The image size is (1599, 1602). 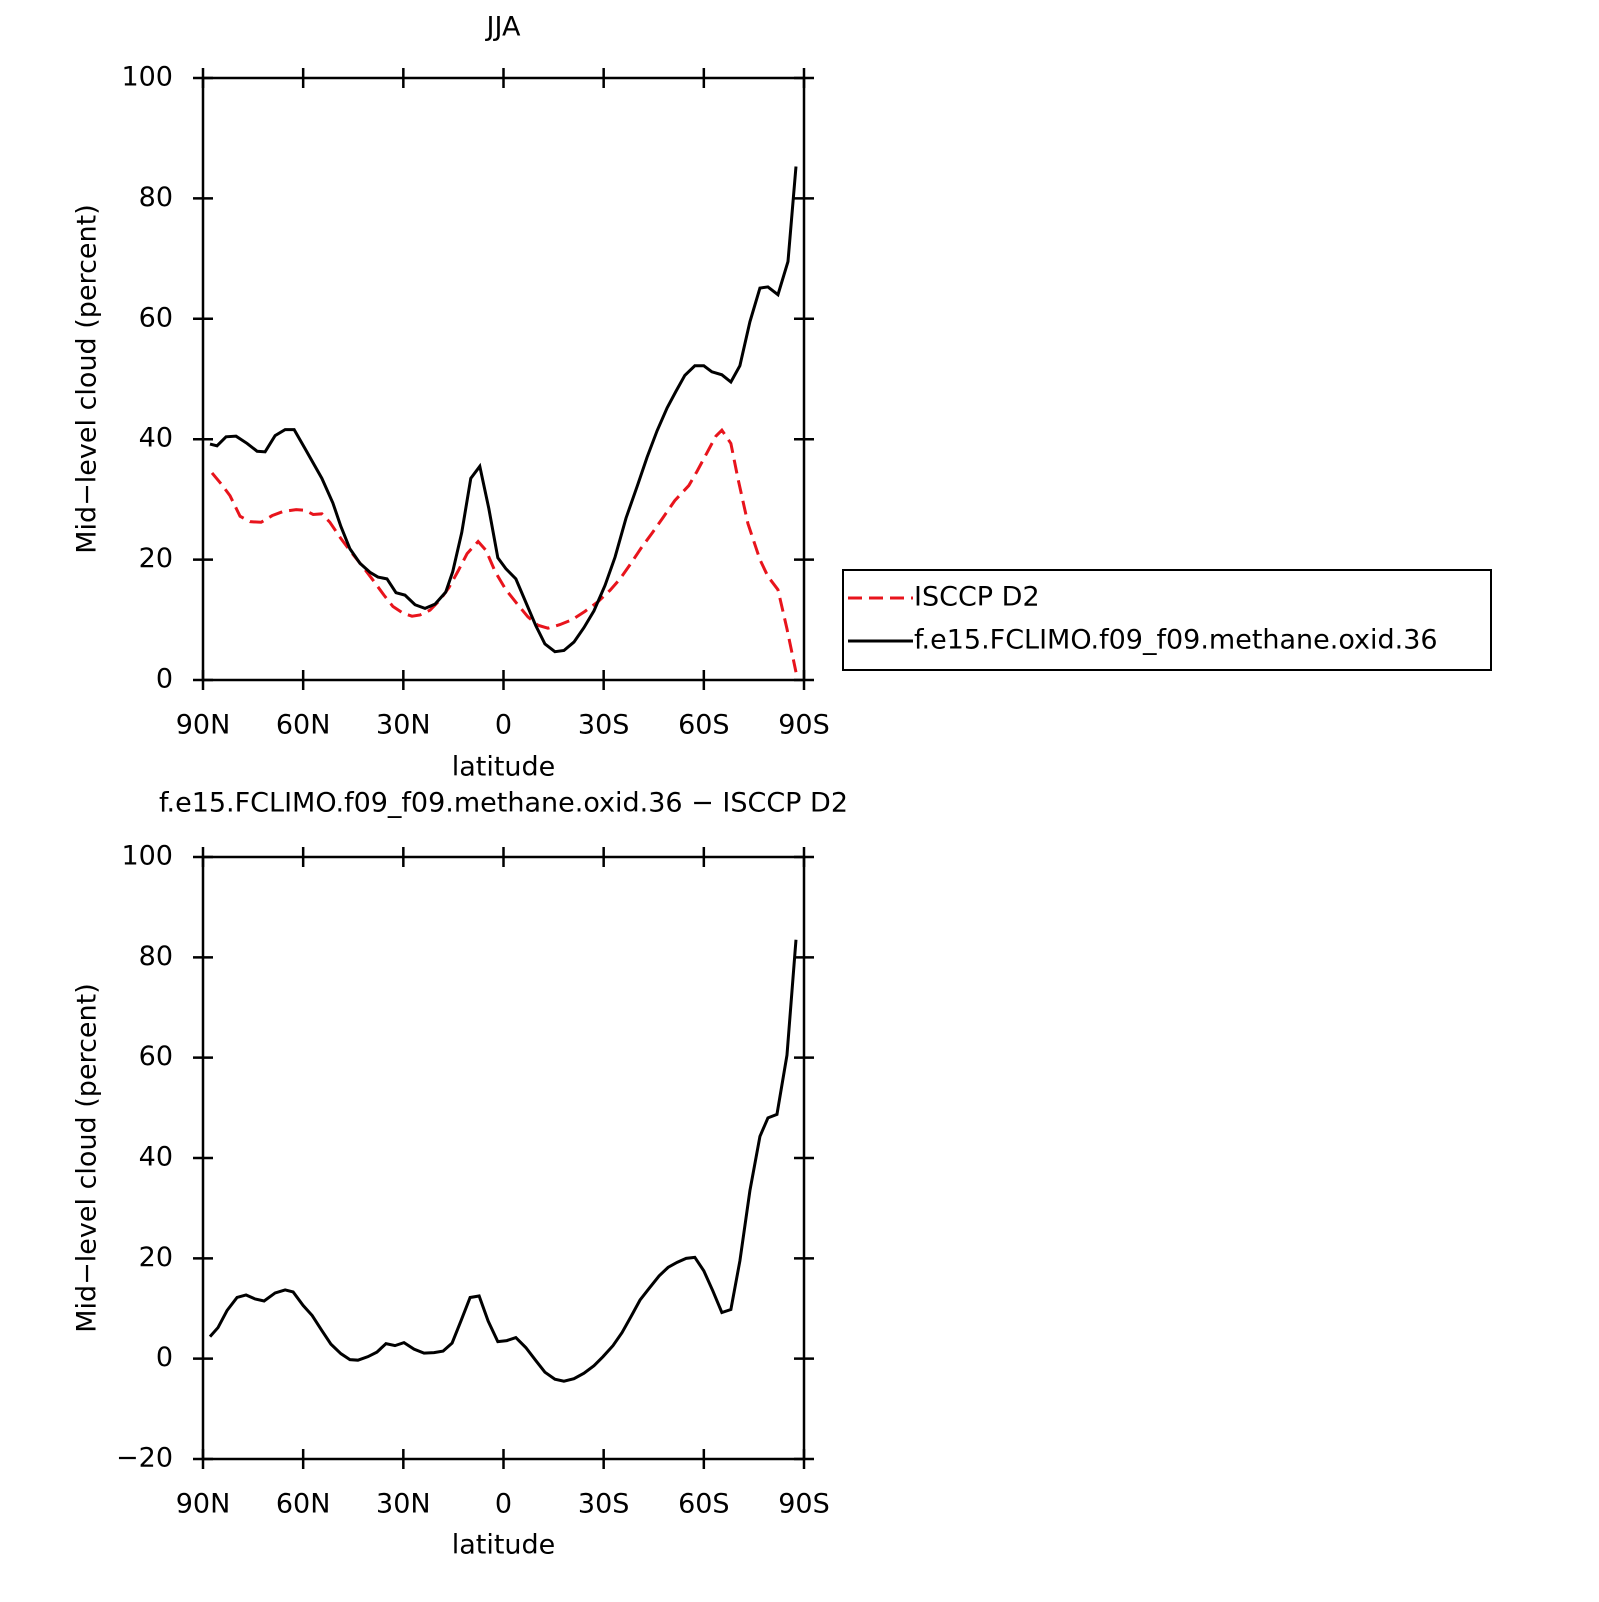 I want to click on y-tick-label: −20, so click(x=144, y=1458).